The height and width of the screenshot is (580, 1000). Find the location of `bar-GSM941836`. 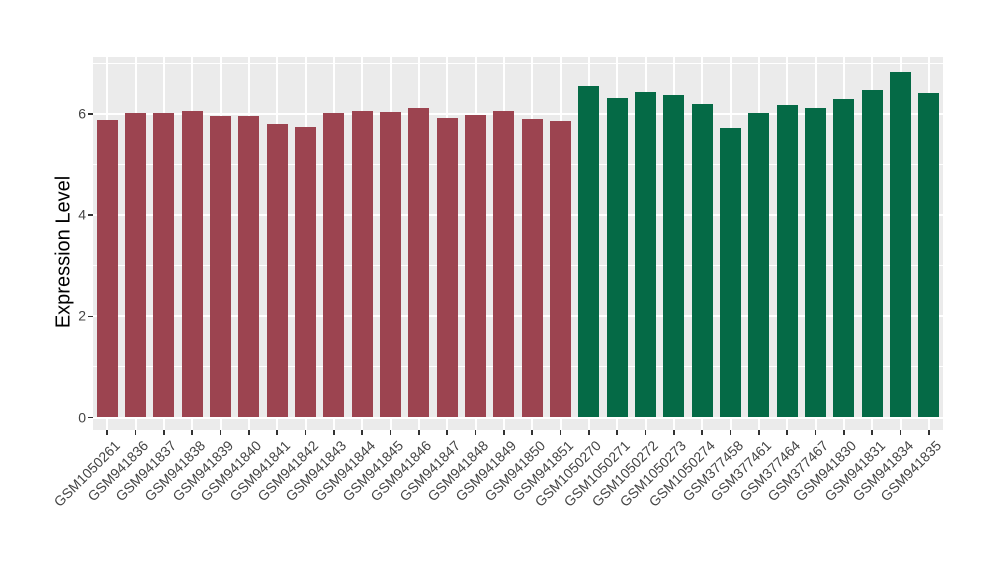

bar-GSM941836 is located at coordinates (135, 265).